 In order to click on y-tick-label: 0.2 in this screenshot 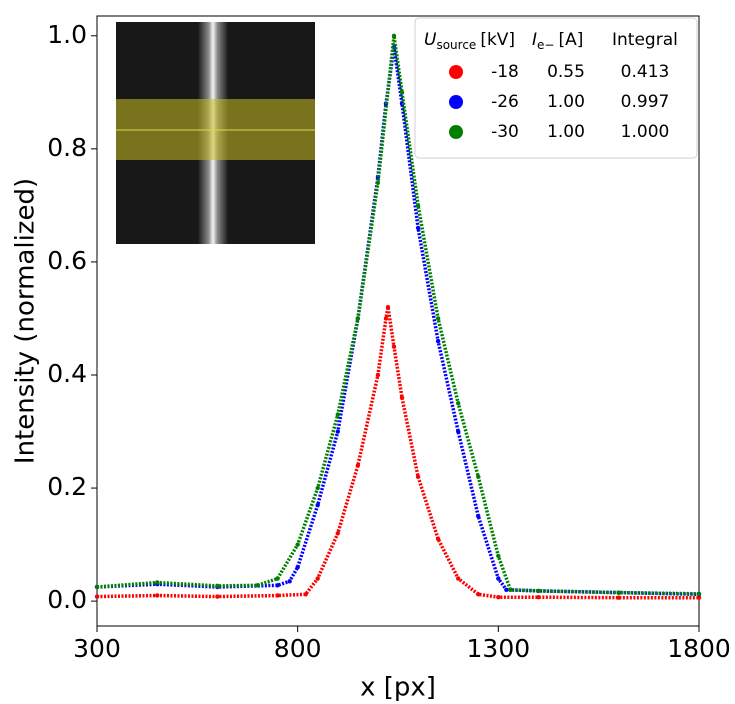, I will do `click(67, 486)`.